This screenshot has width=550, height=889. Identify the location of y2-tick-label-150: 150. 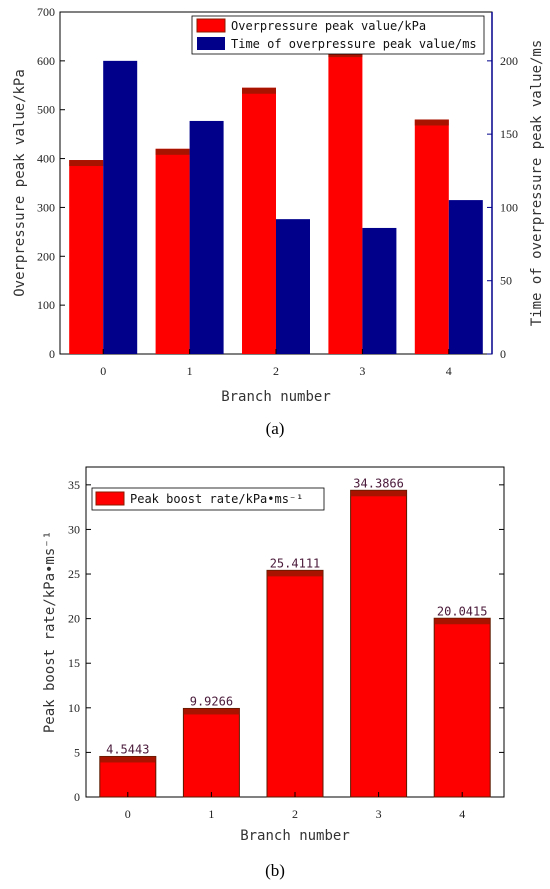
(509, 134).